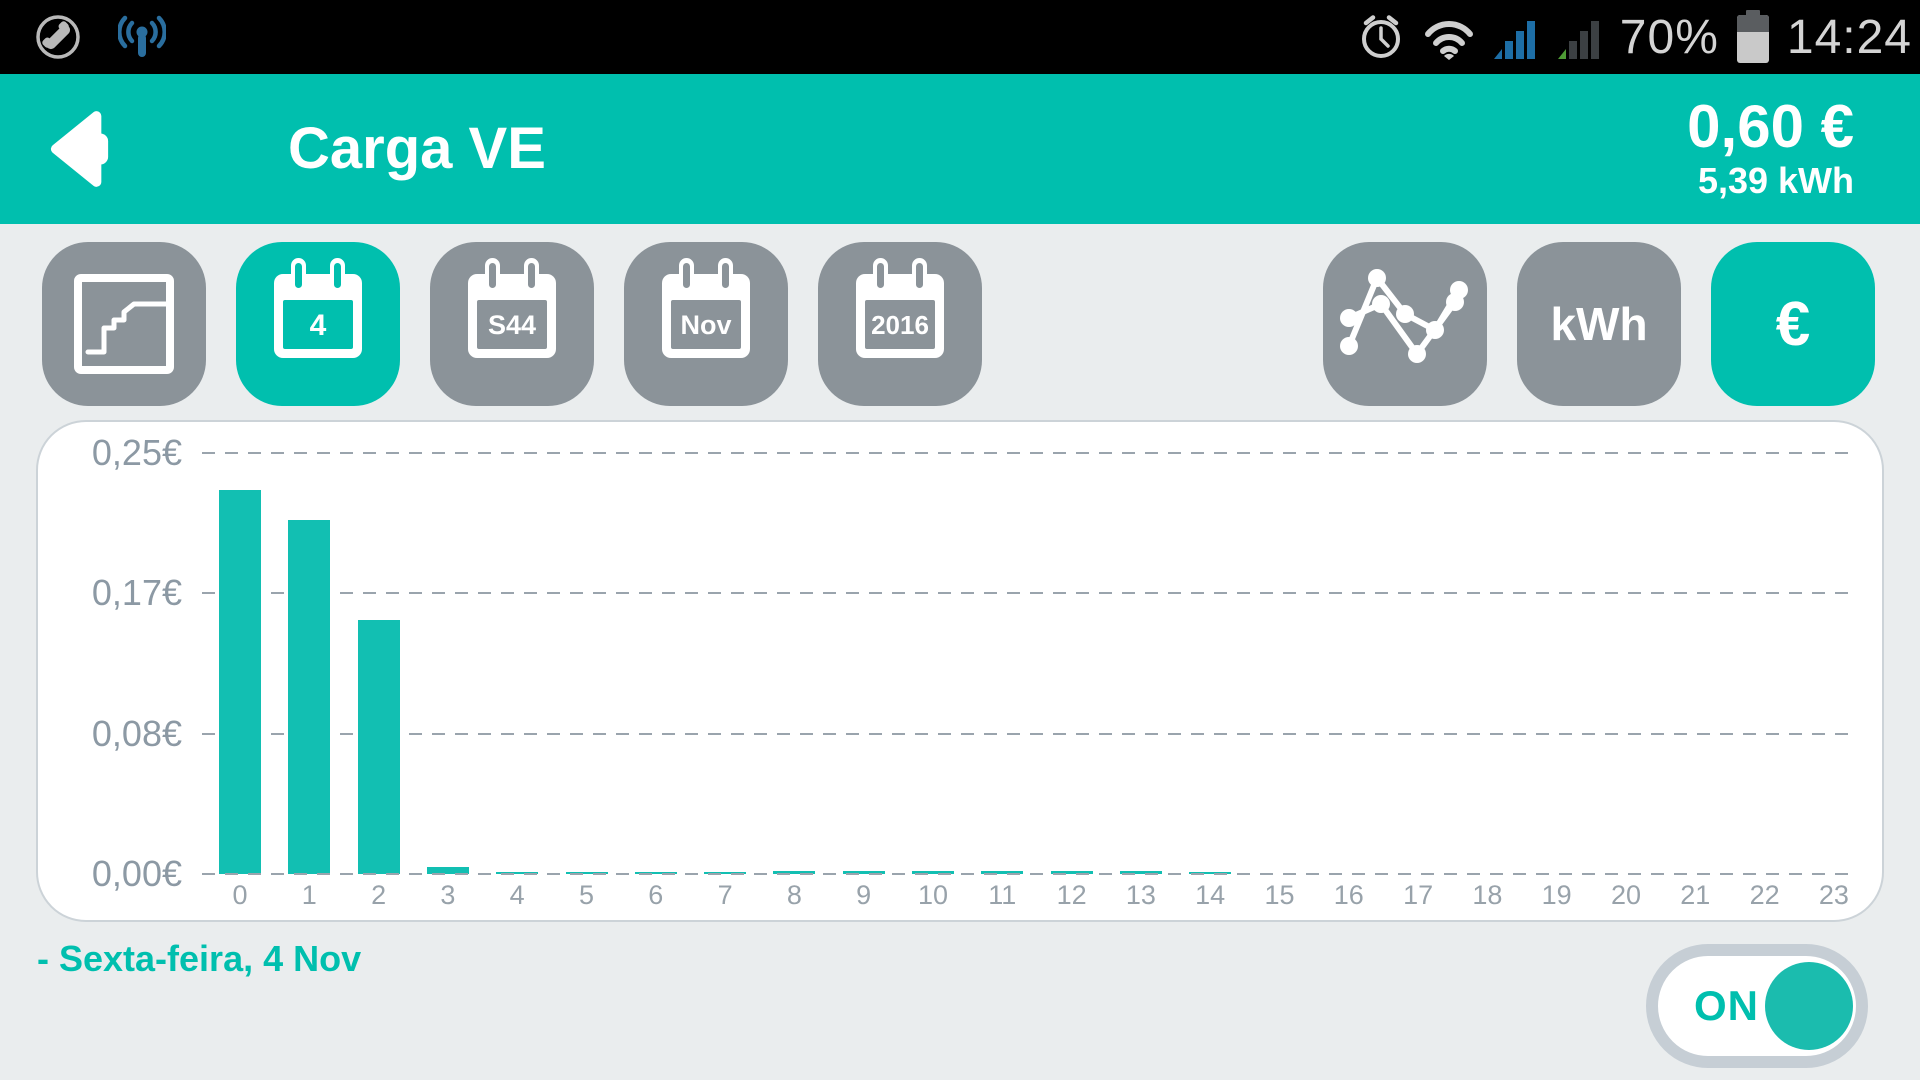 The image size is (1920, 1080). What do you see at coordinates (309, 895) in the screenshot?
I see `x-axis-tick-label: 1` at bounding box center [309, 895].